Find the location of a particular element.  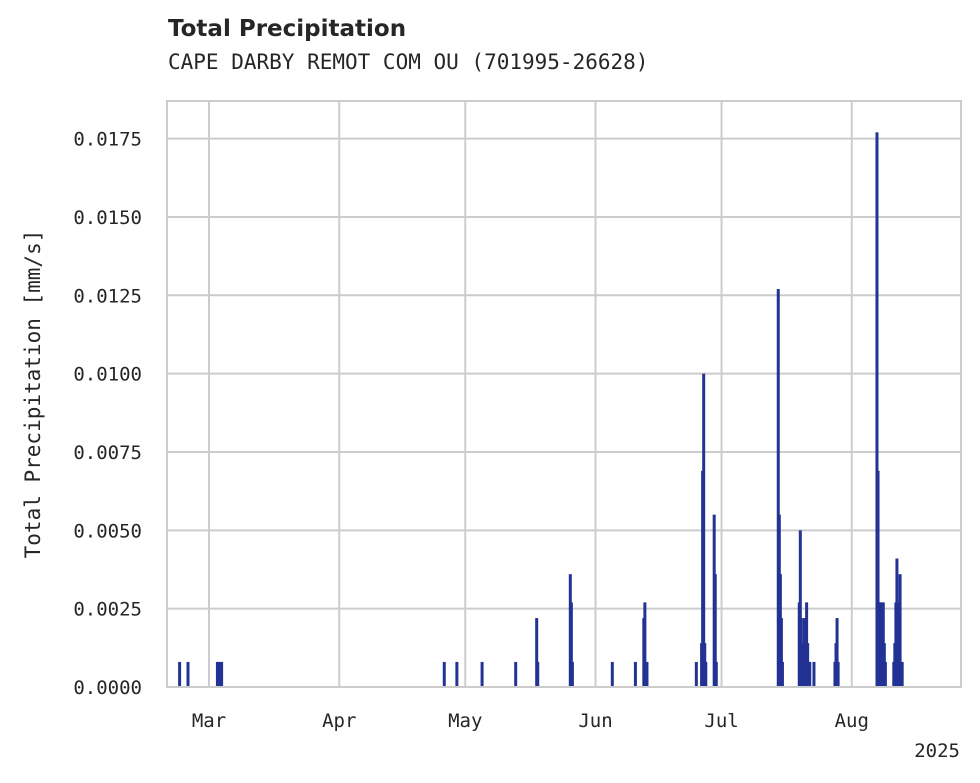

y-tick-label: 0.0125 is located at coordinates (107, 296).